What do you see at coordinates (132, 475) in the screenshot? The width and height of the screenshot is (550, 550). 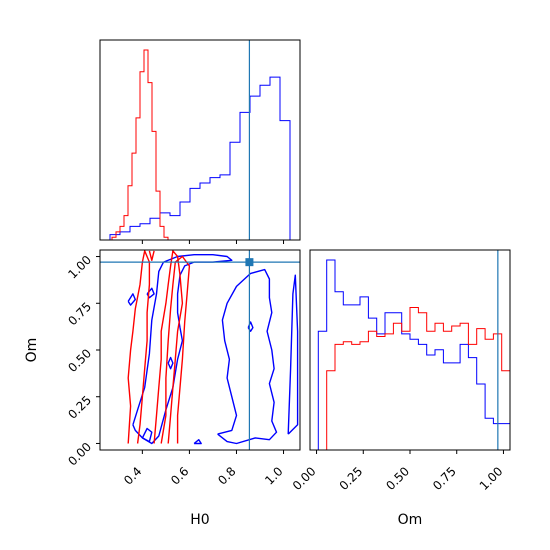 I see `x-tick-label: 0.4` at bounding box center [132, 475].